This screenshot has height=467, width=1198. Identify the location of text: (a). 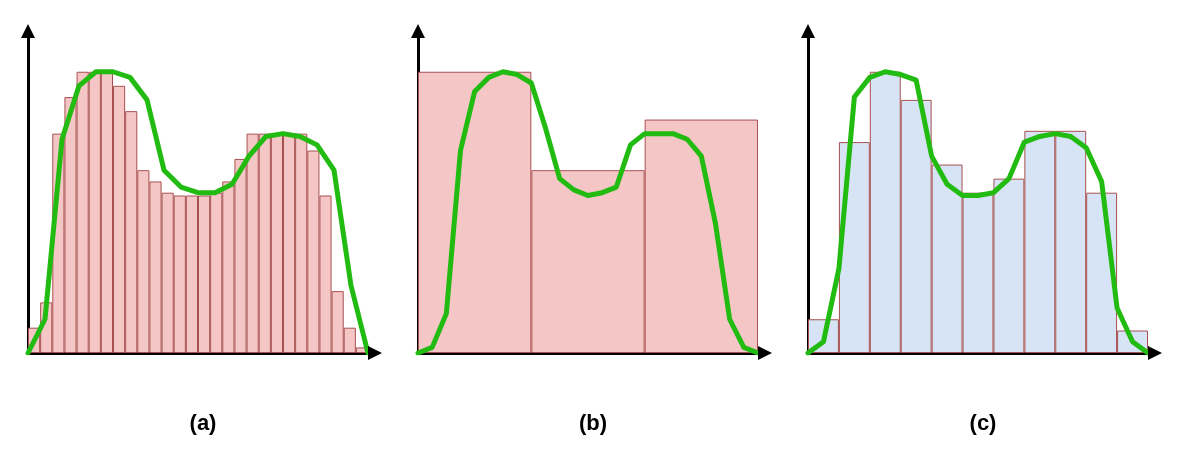
(203, 422).